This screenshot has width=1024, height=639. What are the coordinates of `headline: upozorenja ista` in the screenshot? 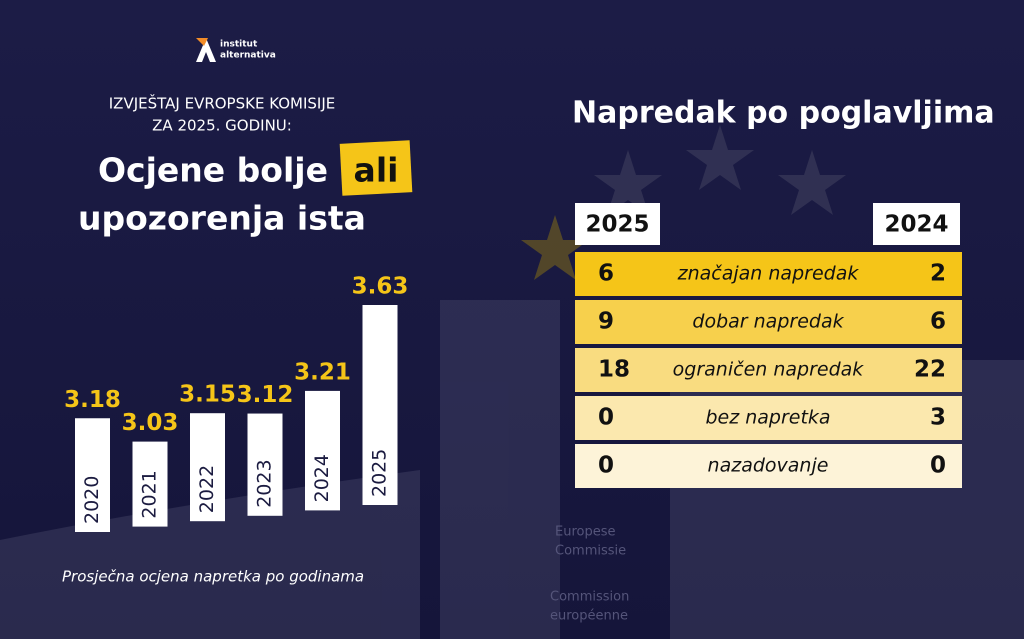 It's located at (222, 218).